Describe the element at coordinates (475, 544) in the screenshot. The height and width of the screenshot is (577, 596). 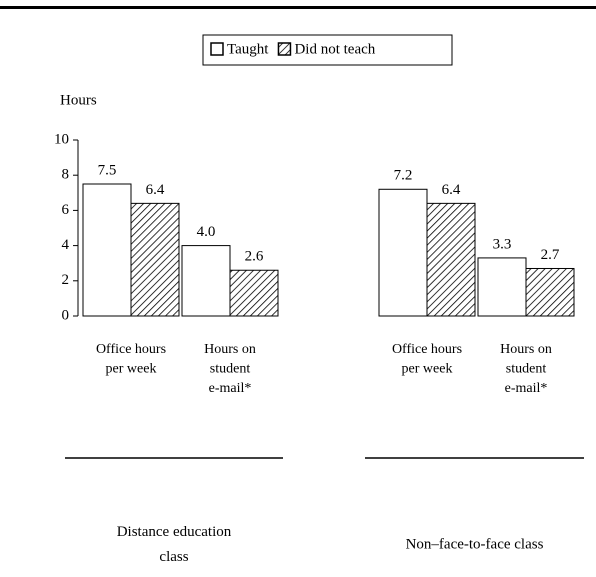
I see `group-label: Non–face-to-face class` at that location.